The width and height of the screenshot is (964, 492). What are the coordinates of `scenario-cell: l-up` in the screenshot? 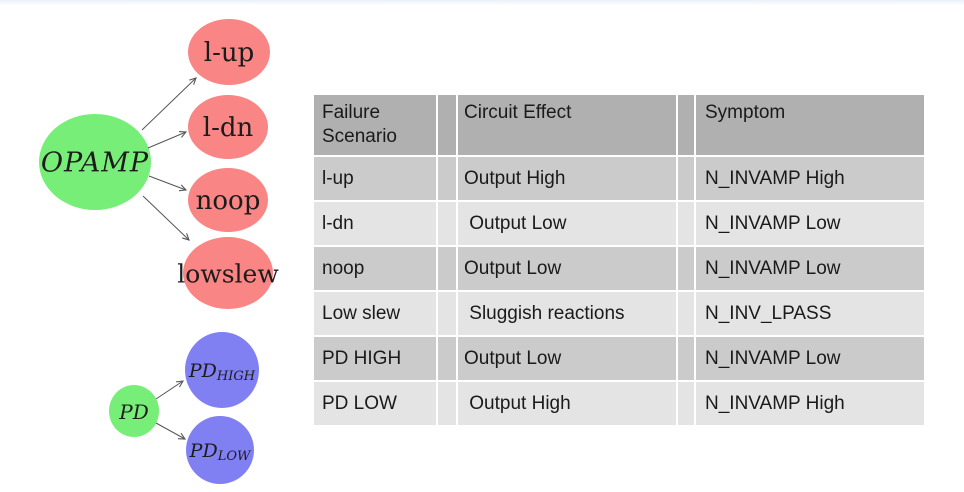 It's located at (375, 178).